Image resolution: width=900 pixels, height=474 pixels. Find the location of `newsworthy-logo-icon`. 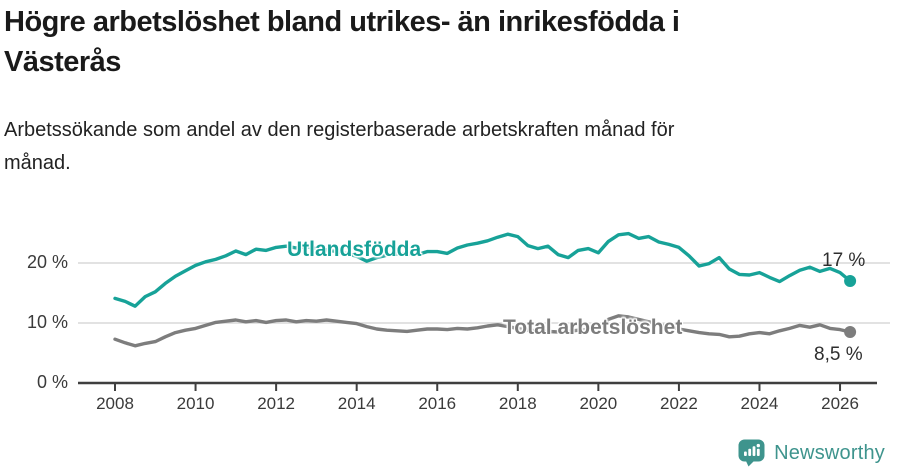

newsworthy-logo-icon is located at coordinates (751, 453).